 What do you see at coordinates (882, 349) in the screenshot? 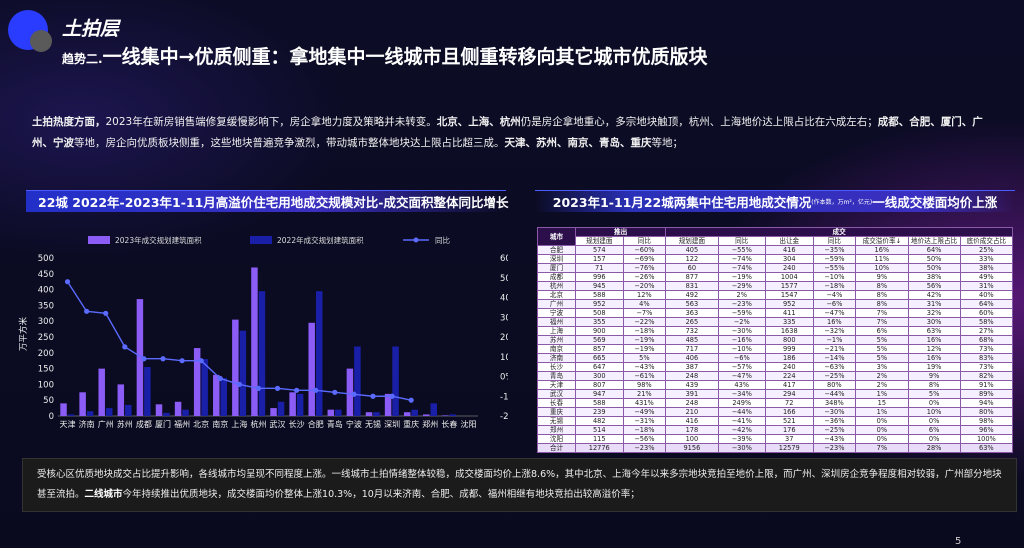
I see `table-cell: 5%` at bounding box center [882, 349].